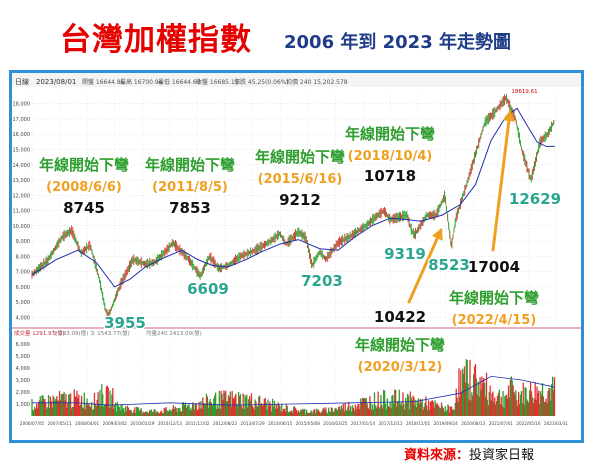 The width and height of the screenshot is (600, 467). I want to click on volume-tick-label: 4,000, so click(23, 369).